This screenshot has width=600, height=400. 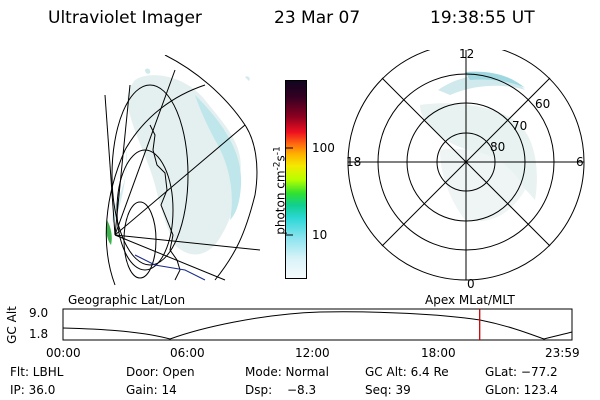 What do you see at coordinates (312, 353) in the screenshot?
I see `xtick-1200: 12:00` at bounding box center [312, 353].